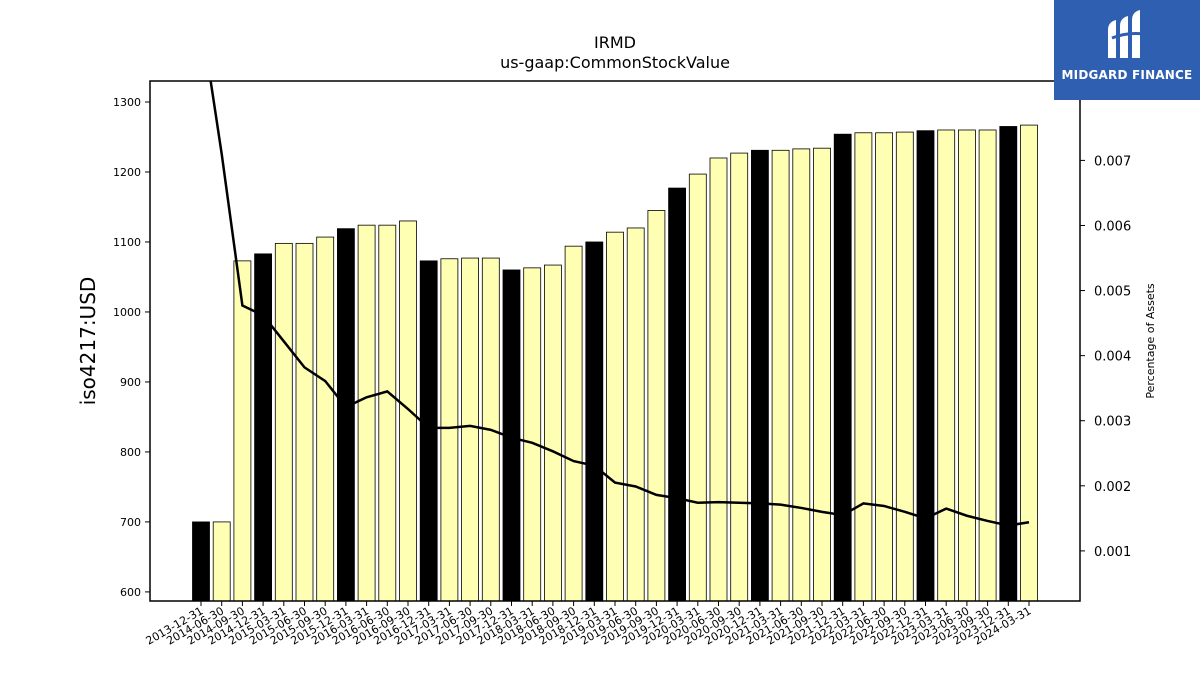 This screenshot has width=1200, height=675. Describe the element at coordinates (1112, 422) in the screenshot. I see `y-right-tick-label: 0.003` at that location.